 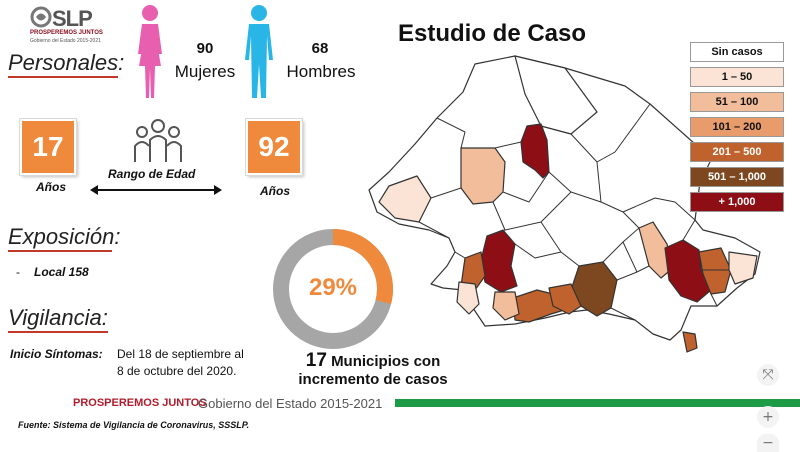 What do you see at coordinates (373, 379) in the screenshot?
I see `increment-line2: incremento de casos` at bounding box center [373, 379].